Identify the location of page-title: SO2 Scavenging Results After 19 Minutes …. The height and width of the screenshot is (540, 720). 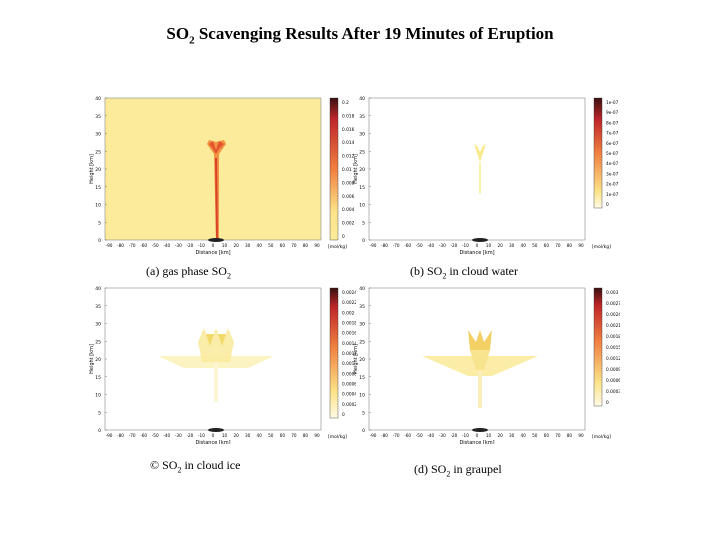
(360, 35).